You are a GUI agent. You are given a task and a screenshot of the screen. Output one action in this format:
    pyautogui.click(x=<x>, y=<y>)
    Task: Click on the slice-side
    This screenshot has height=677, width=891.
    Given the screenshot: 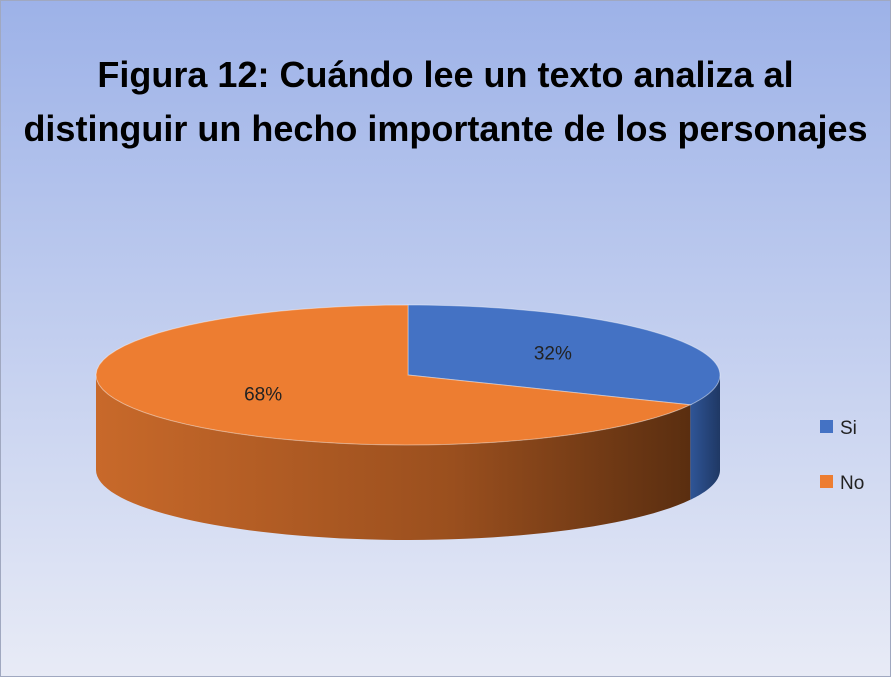 What is the action you would take?
    pyautogui.click(x=705, y=437)
    